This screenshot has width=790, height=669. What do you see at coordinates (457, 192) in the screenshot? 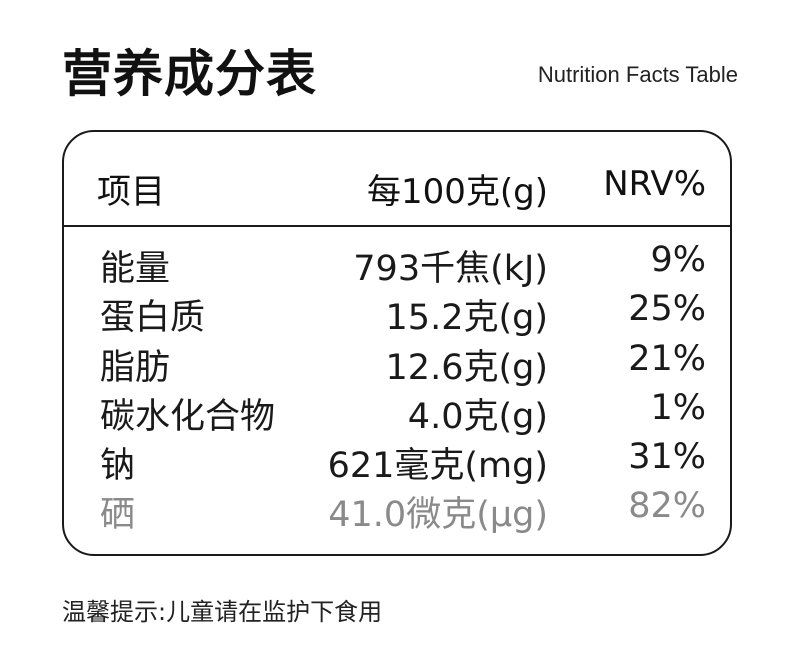
I see `header-per100: 每100克(g)` at bounding box center [457, 192].